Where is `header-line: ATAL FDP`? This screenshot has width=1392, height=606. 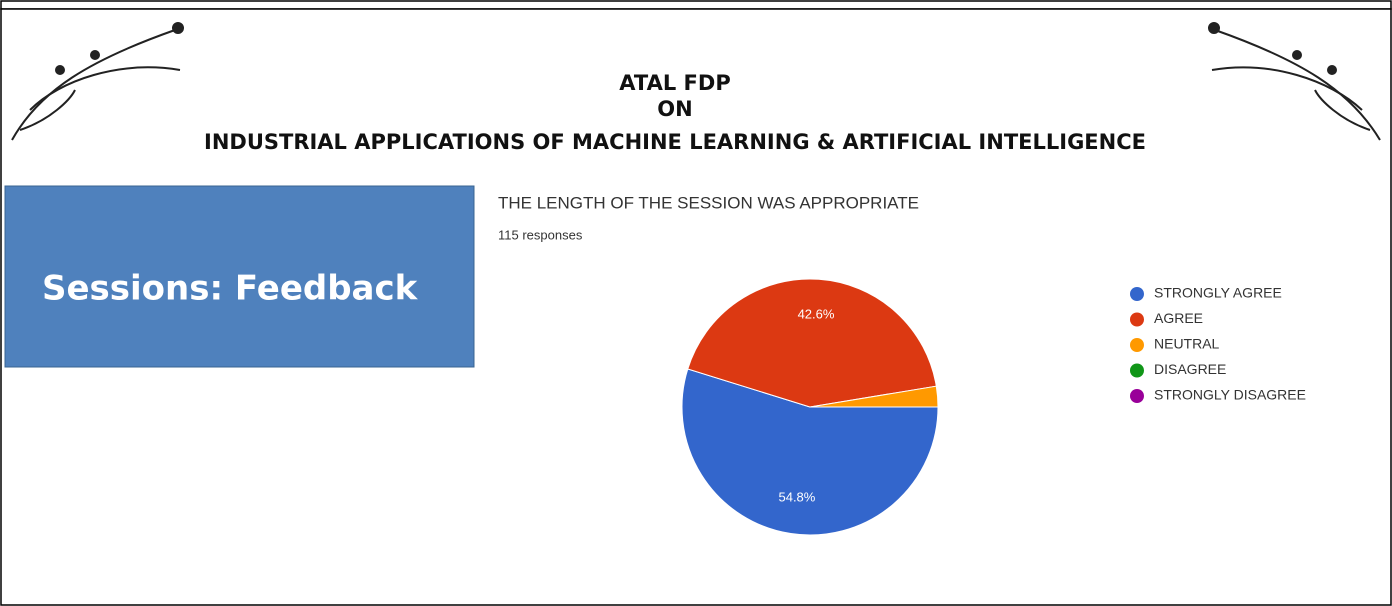
header-line: ATAL FDP is located at coordinates (674, 83).